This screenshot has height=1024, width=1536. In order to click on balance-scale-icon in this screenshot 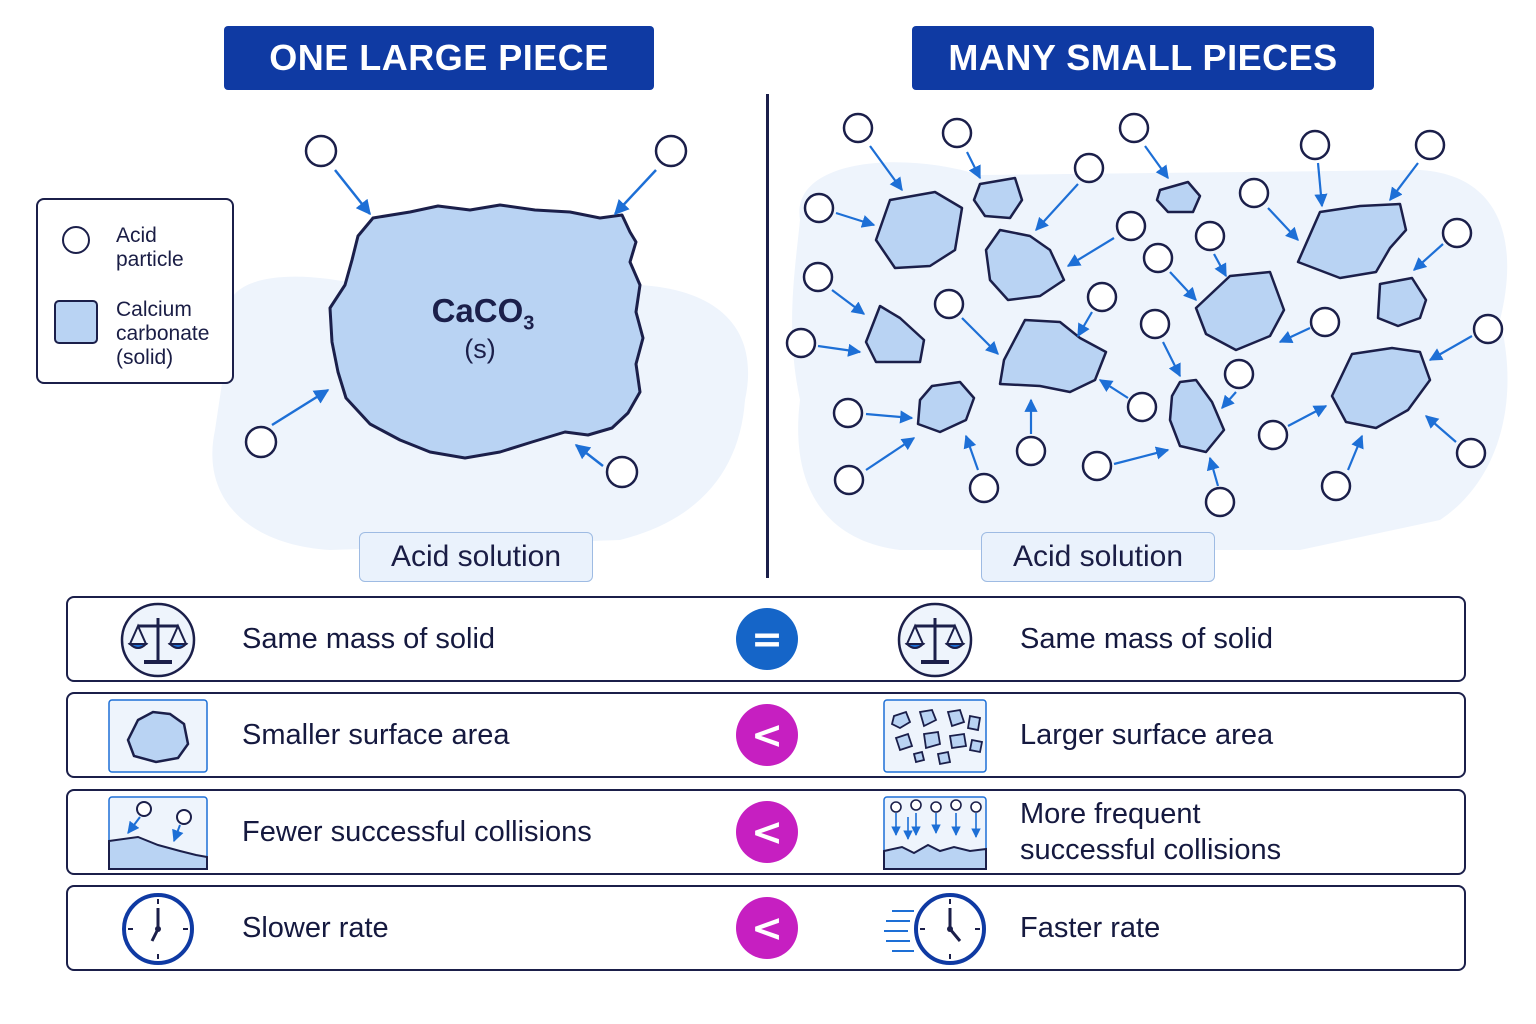, I will do `click(935, 640)`.